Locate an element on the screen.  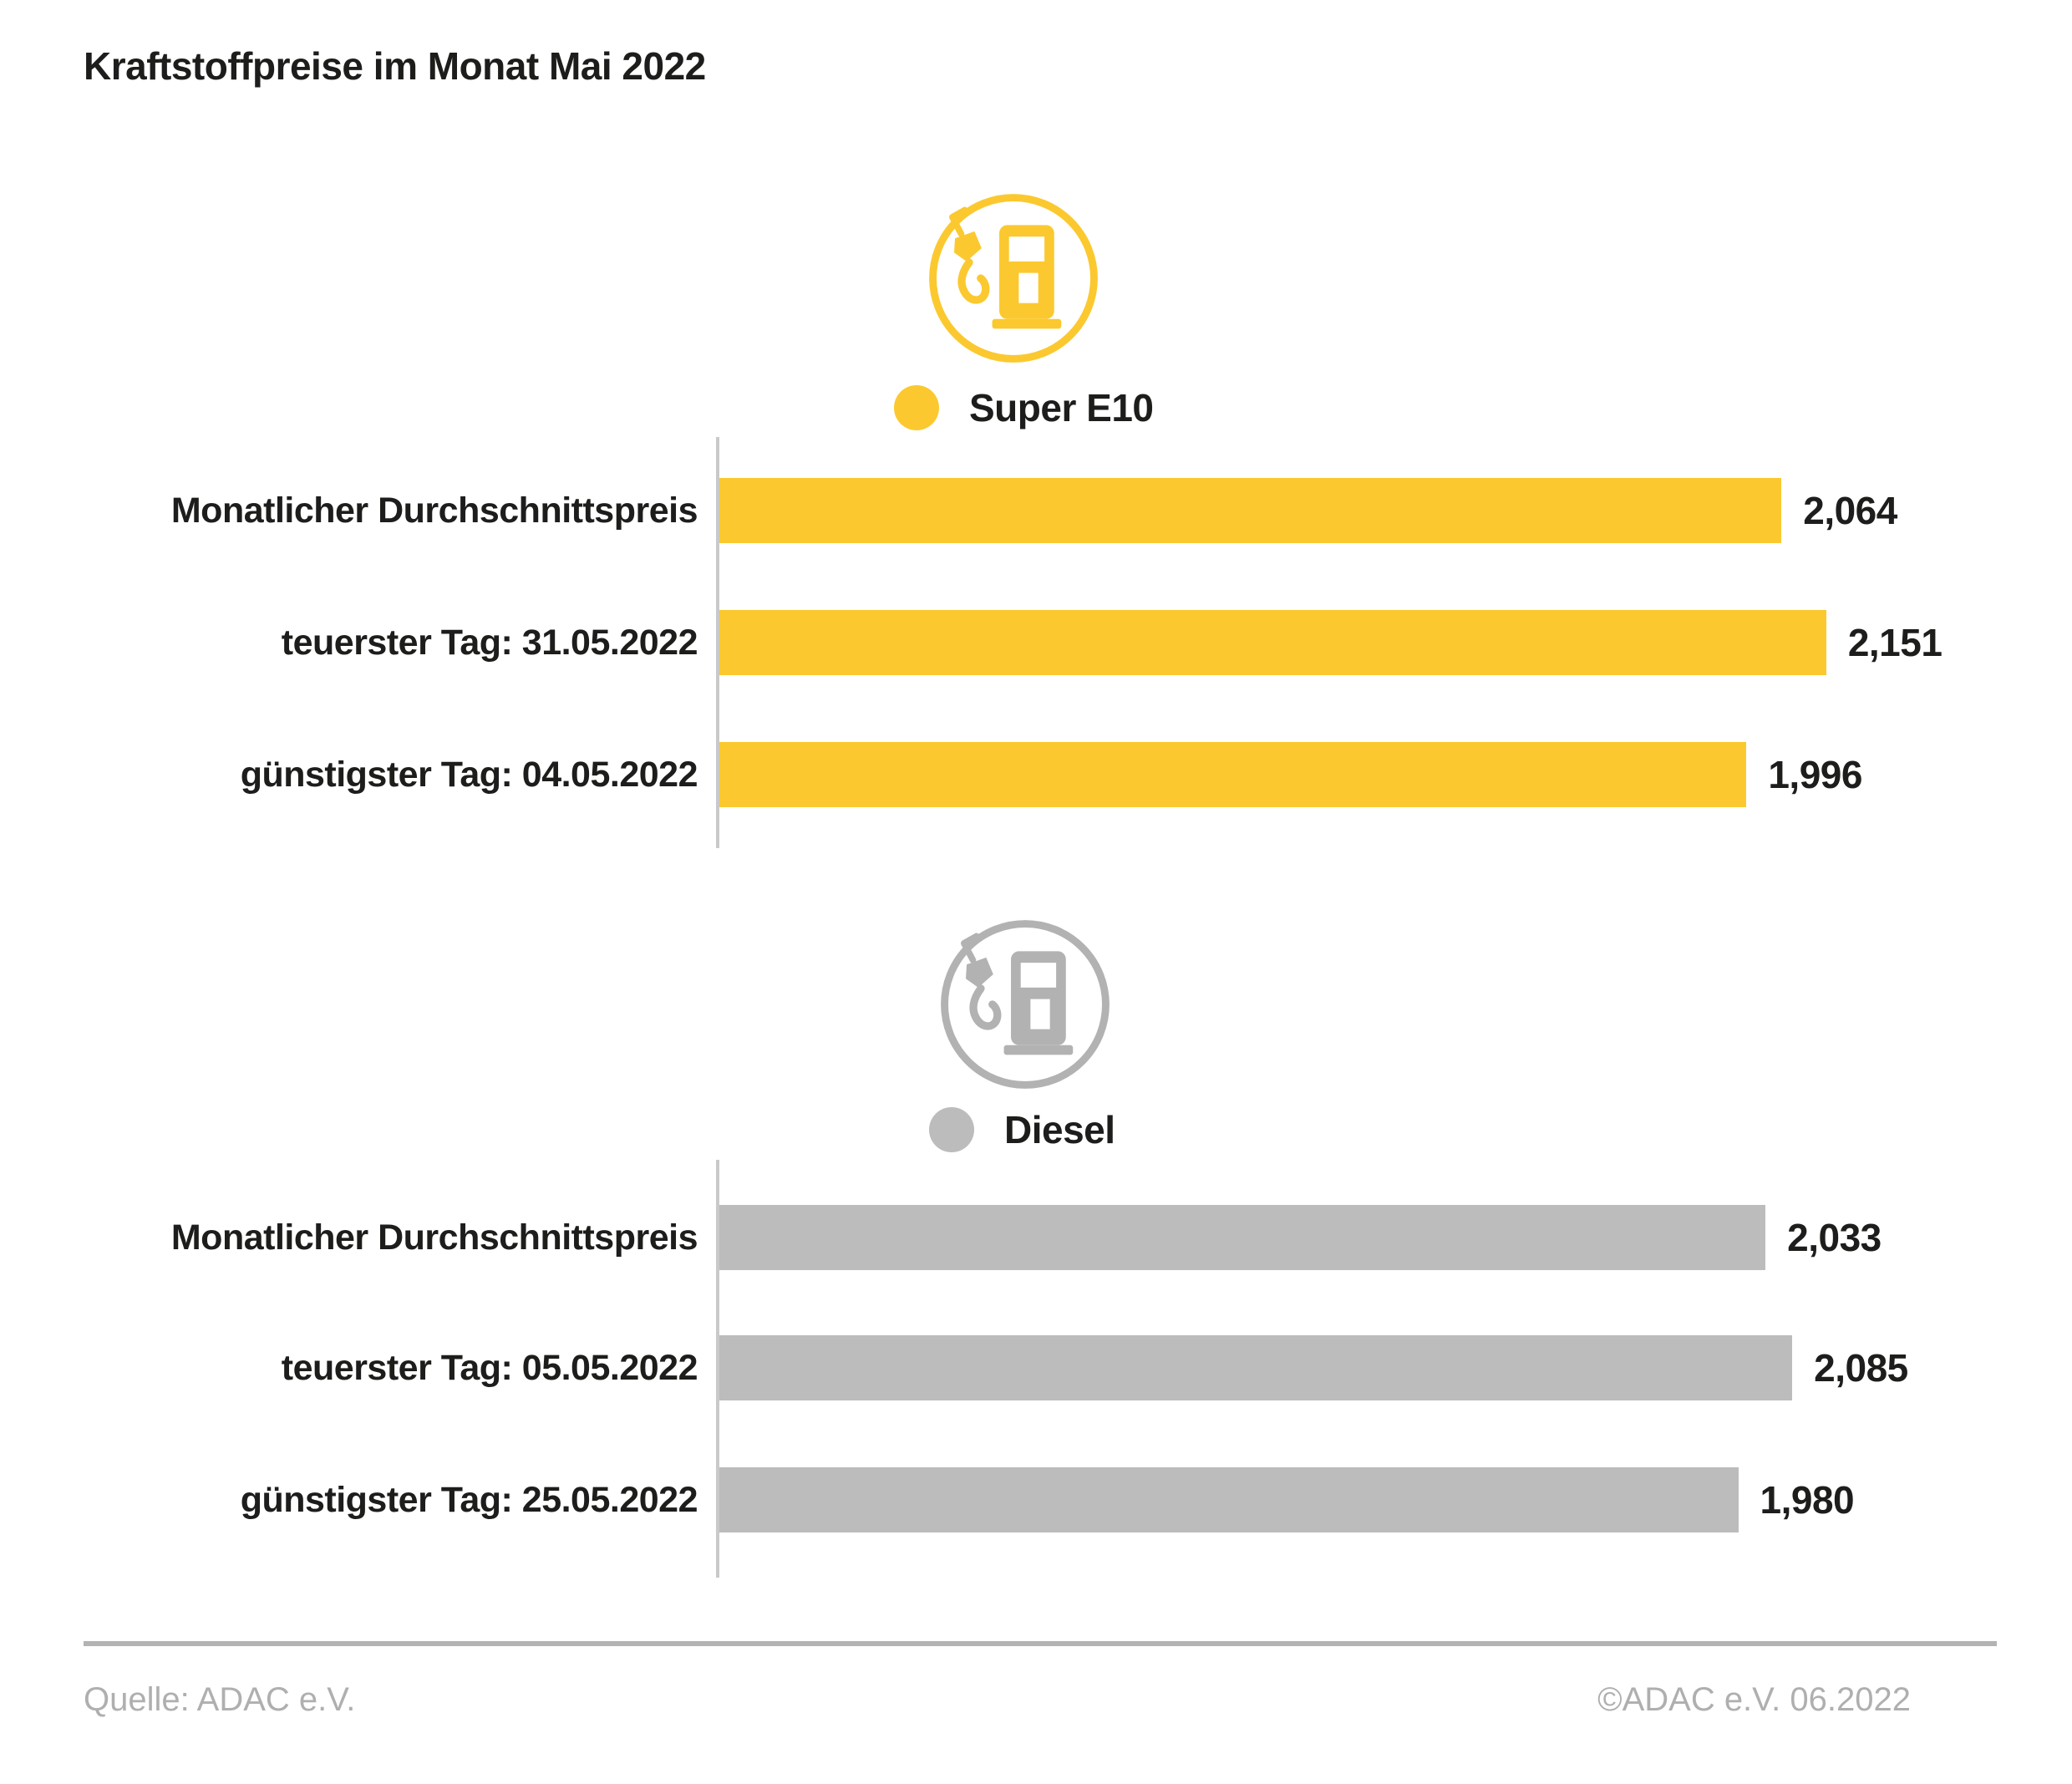
bar-row: 1,980 is located at coordinates (1287, 1499).